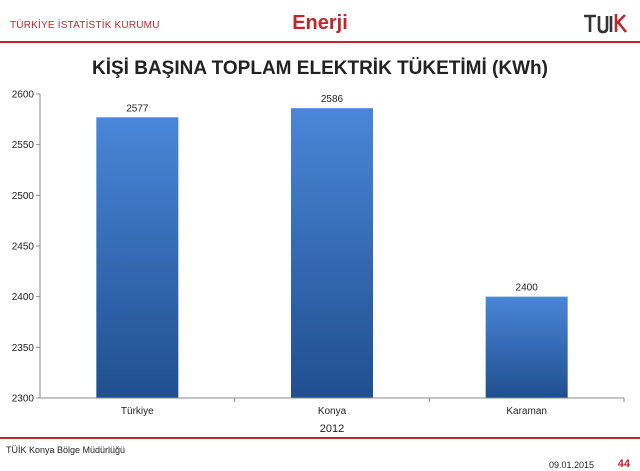 Image resolution: width=640 pixels, height=471 pixels. I want to click on y-tick-label: 2300, so click(23, 399).